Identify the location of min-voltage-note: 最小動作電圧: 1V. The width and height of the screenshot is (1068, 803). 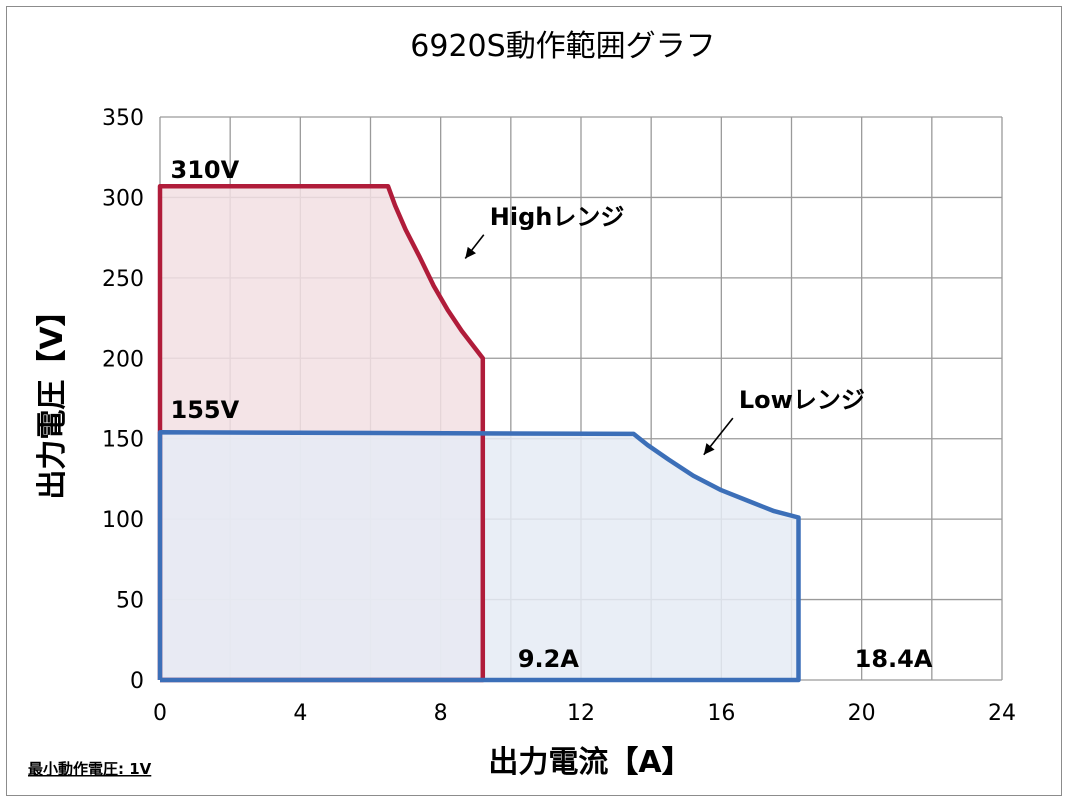
(90, 769).